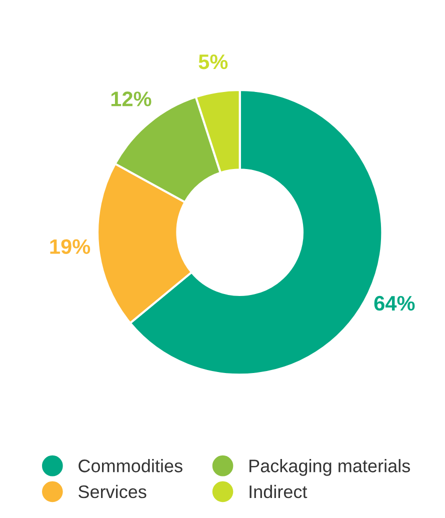  Describe the element at coordinates (279, 491) in the screenshot. I see `legend-label: Indirect` at that location.